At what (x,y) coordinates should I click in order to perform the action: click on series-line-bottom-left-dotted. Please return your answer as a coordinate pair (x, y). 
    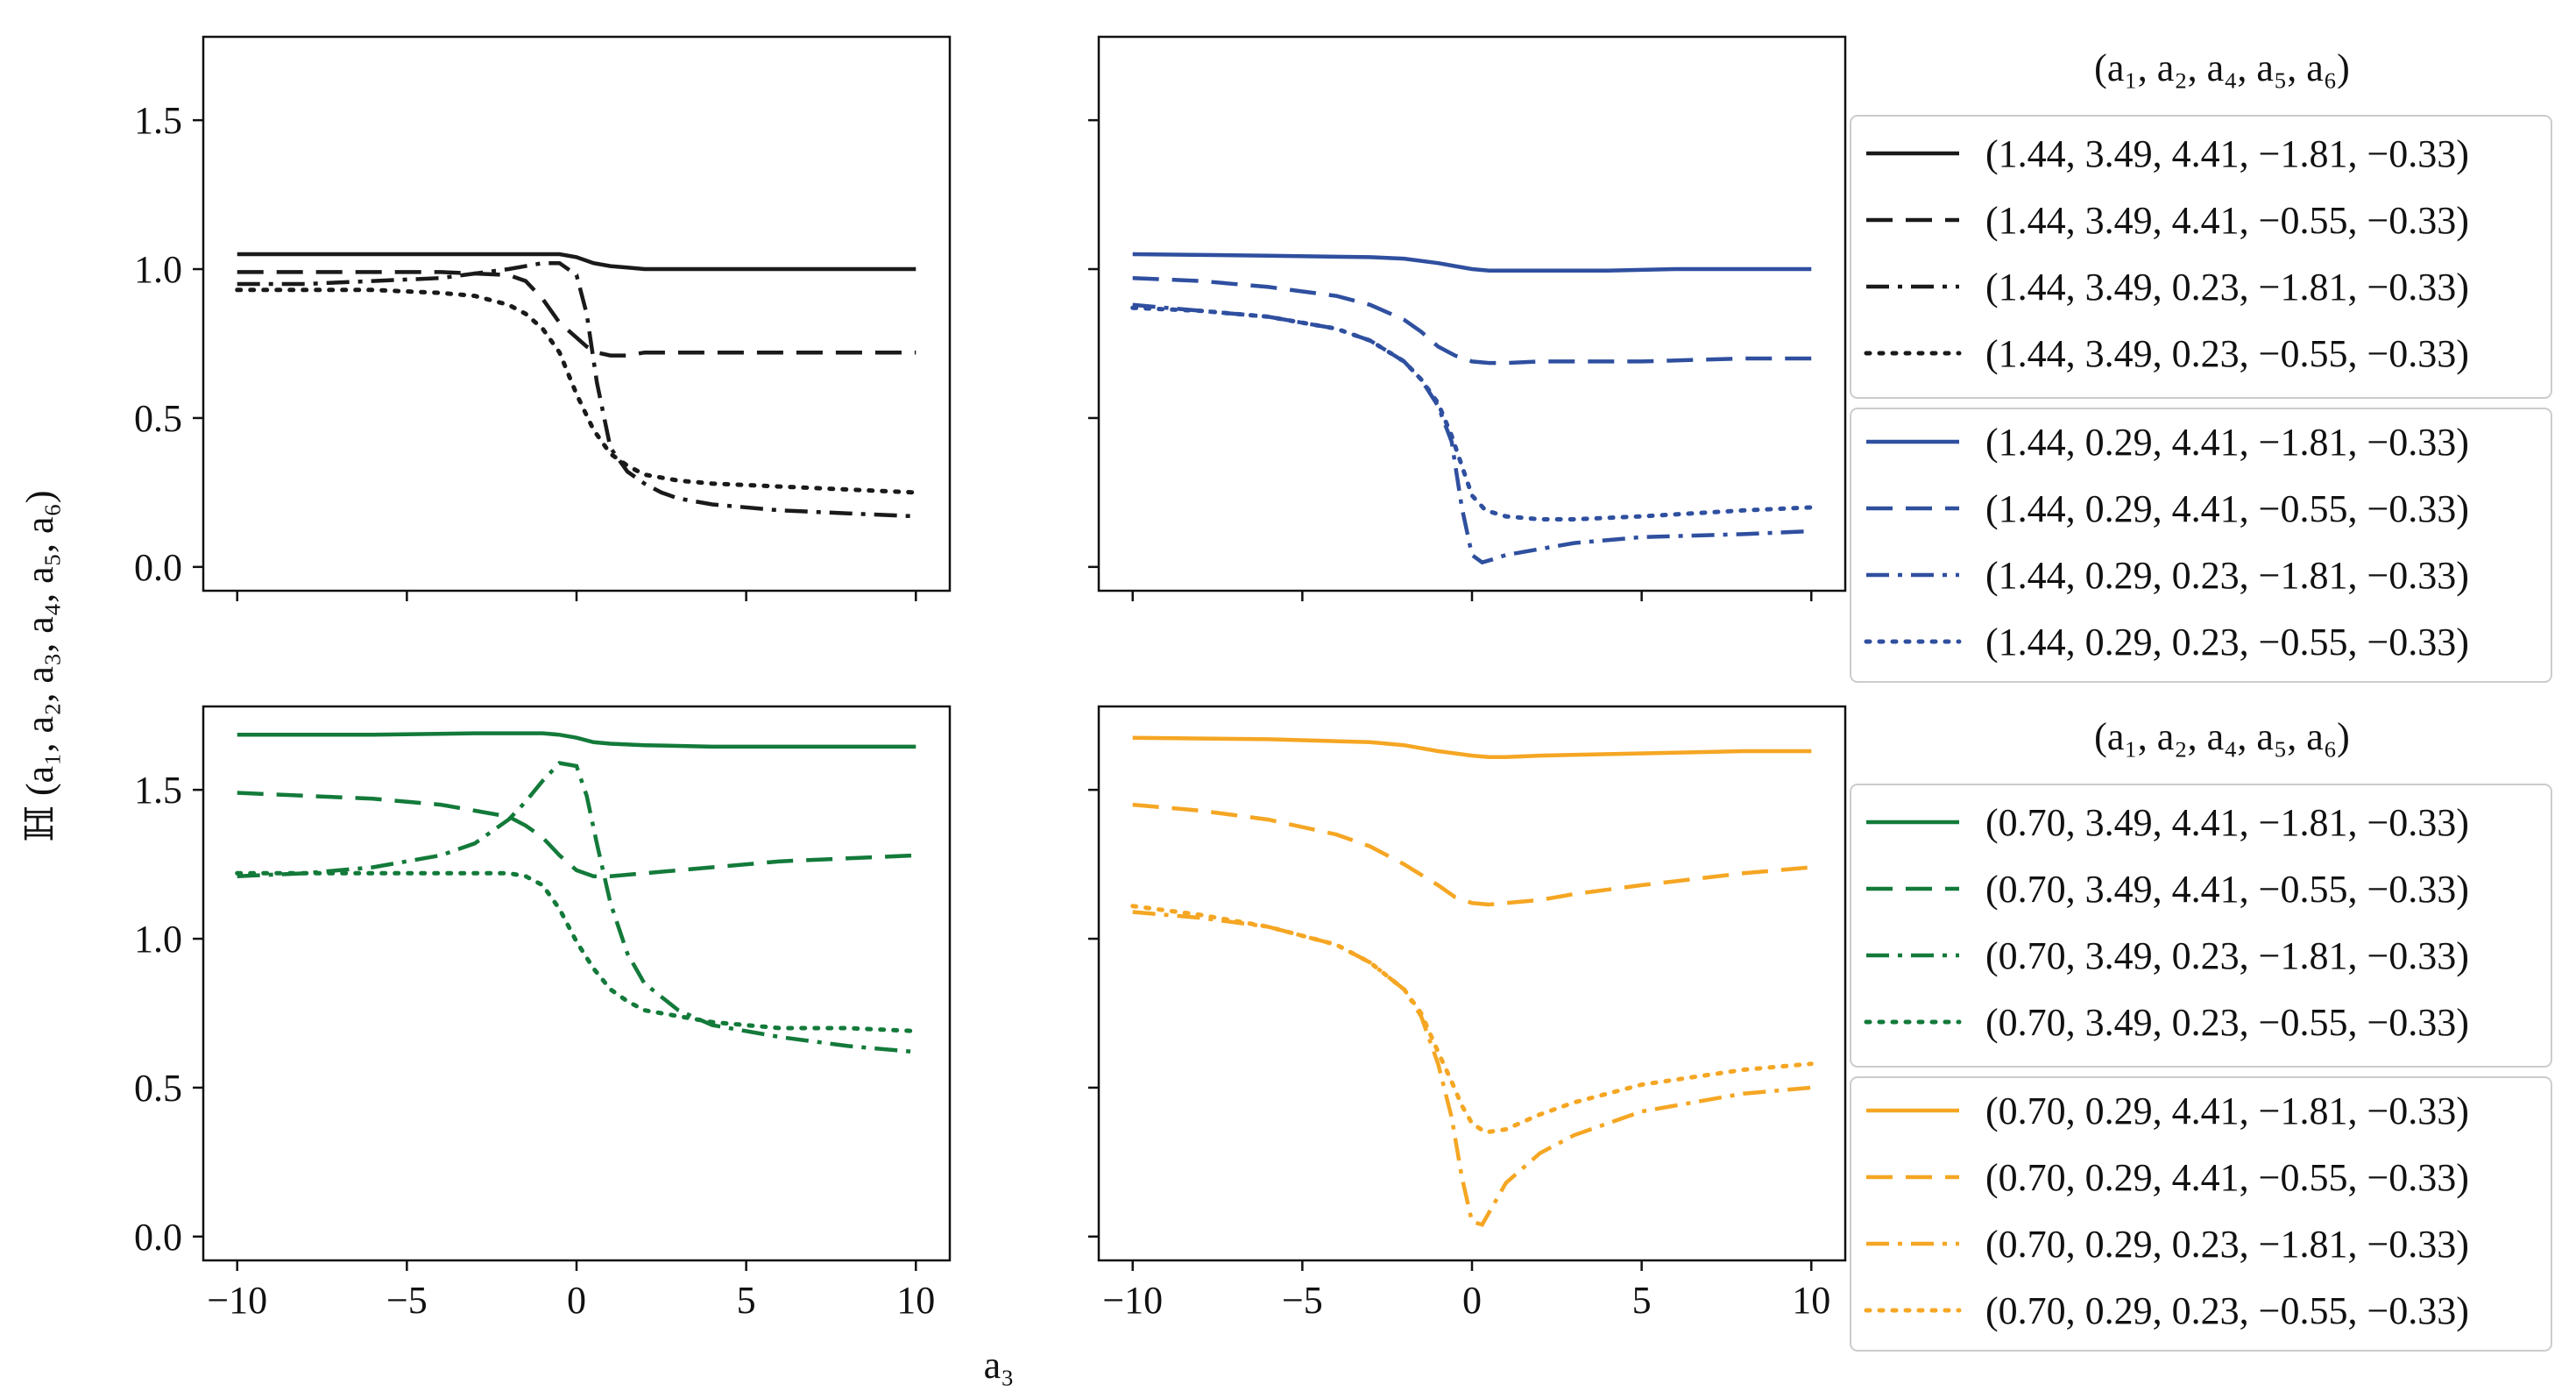
    Looking at the image, I should click on (576, 951).